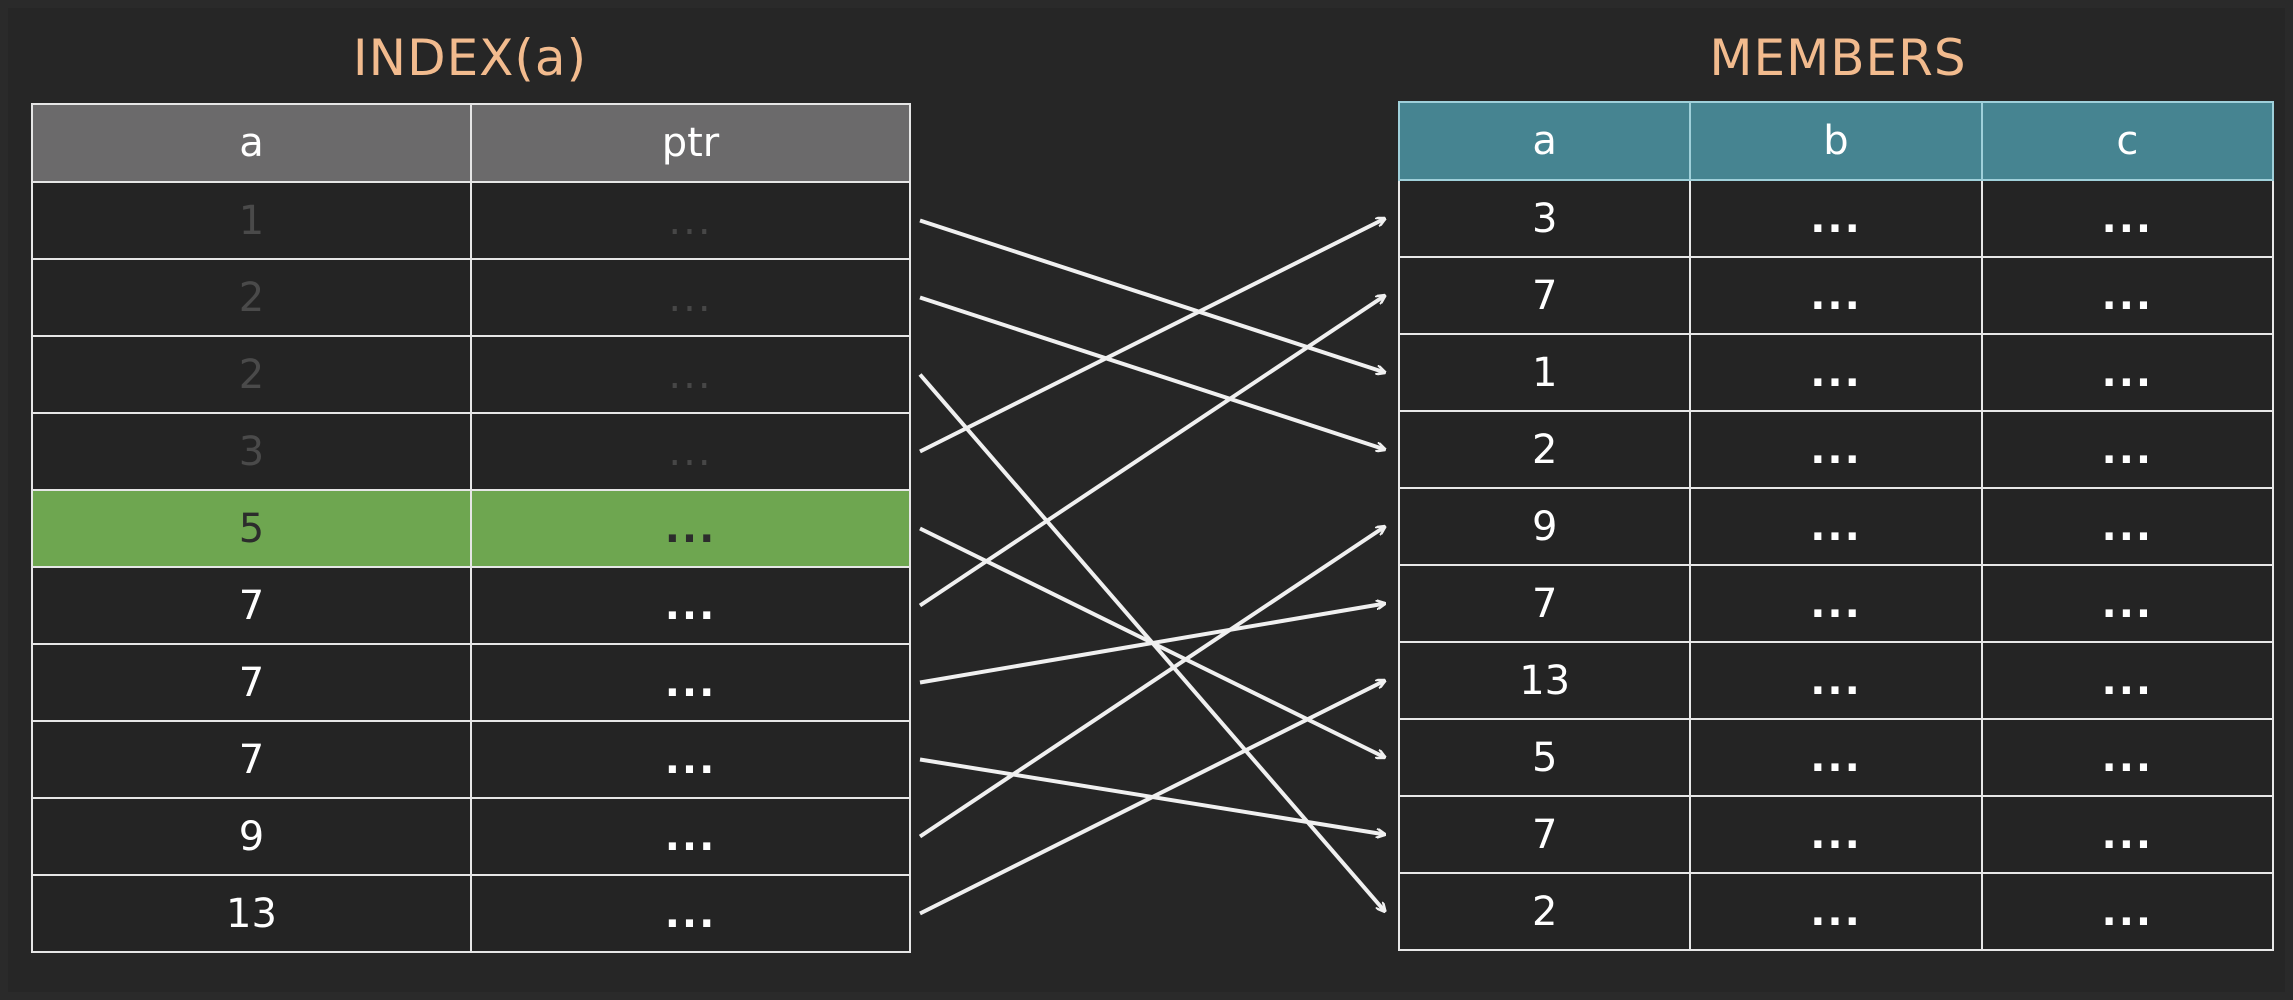 The width and height of the screenshot is (2293, 1000). I want to click on members-header-row: a b c, so click(1836, 141).